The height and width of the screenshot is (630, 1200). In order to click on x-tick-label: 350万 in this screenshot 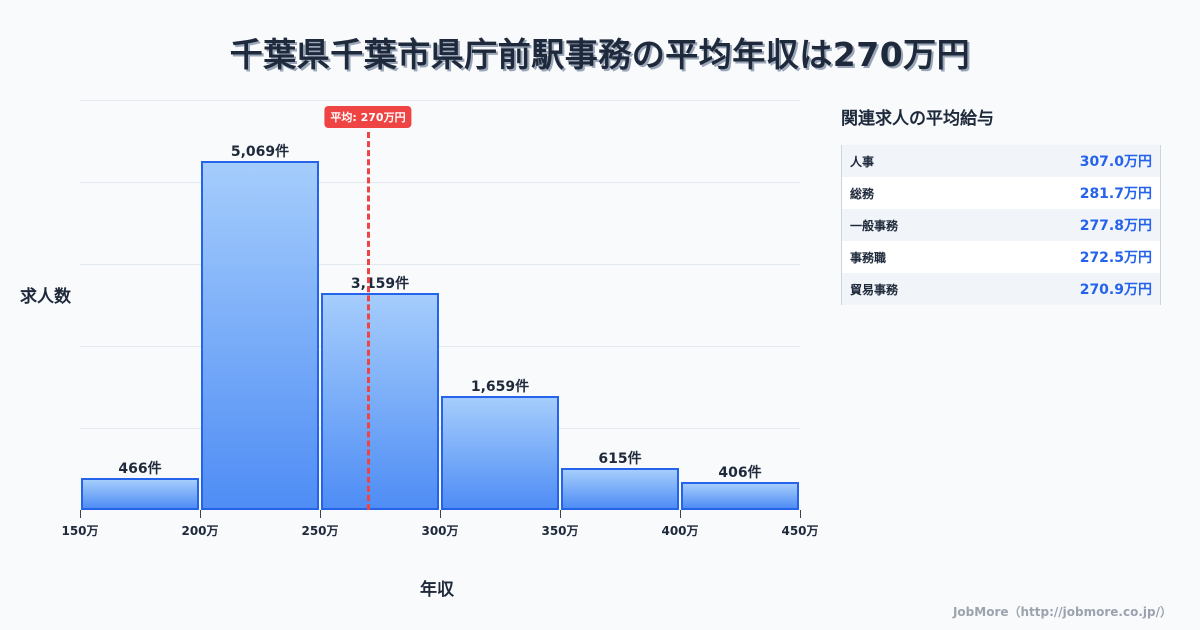, I will do `click(560, 531)`.